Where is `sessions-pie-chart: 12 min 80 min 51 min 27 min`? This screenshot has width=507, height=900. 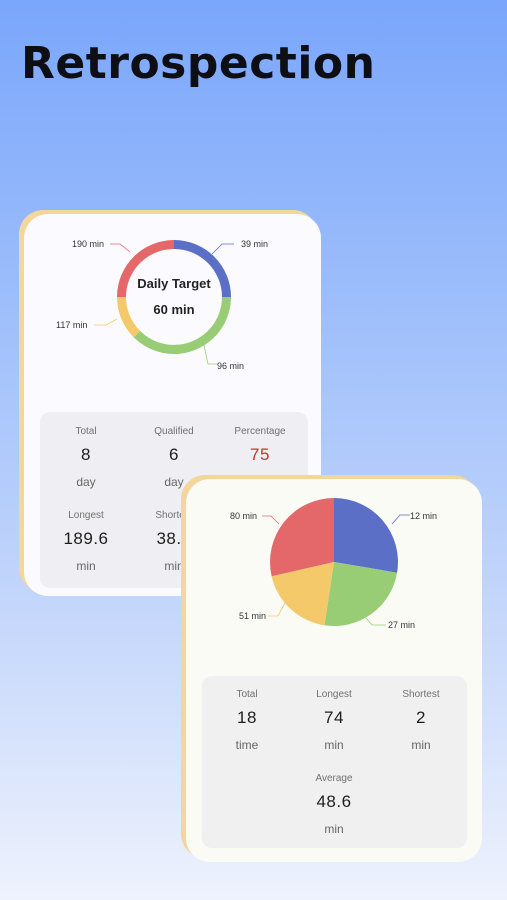
sessions-pie-chart: 12 min 80 min 51 min 27 min is located at coordinates (333, 564).